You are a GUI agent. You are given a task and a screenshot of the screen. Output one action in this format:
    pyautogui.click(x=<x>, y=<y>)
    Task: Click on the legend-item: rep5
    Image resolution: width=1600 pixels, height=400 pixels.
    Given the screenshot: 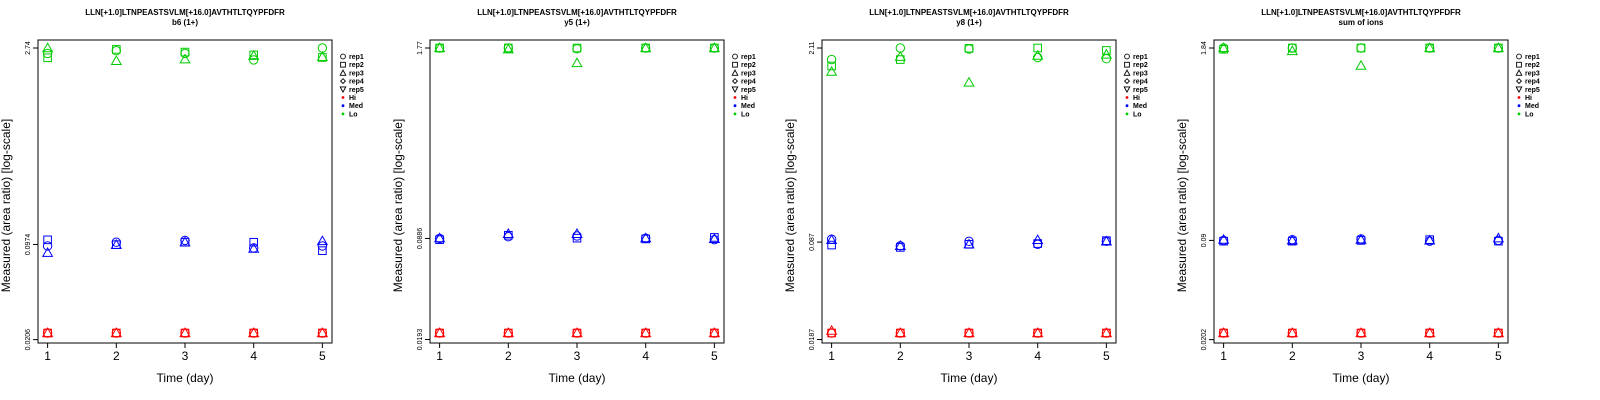 What is the action you would take?
    pyautogui.click(x=1135, y=90)
    